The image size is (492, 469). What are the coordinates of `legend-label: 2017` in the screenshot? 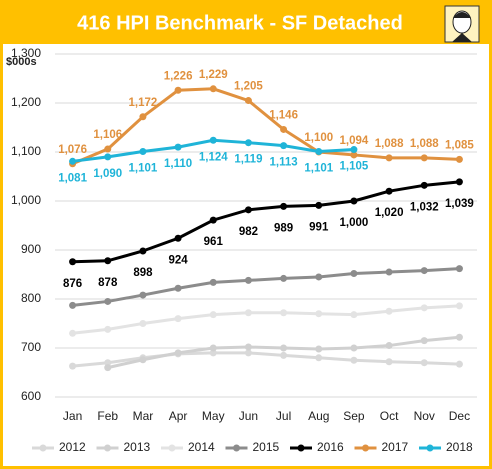 It's located at (395, 447).